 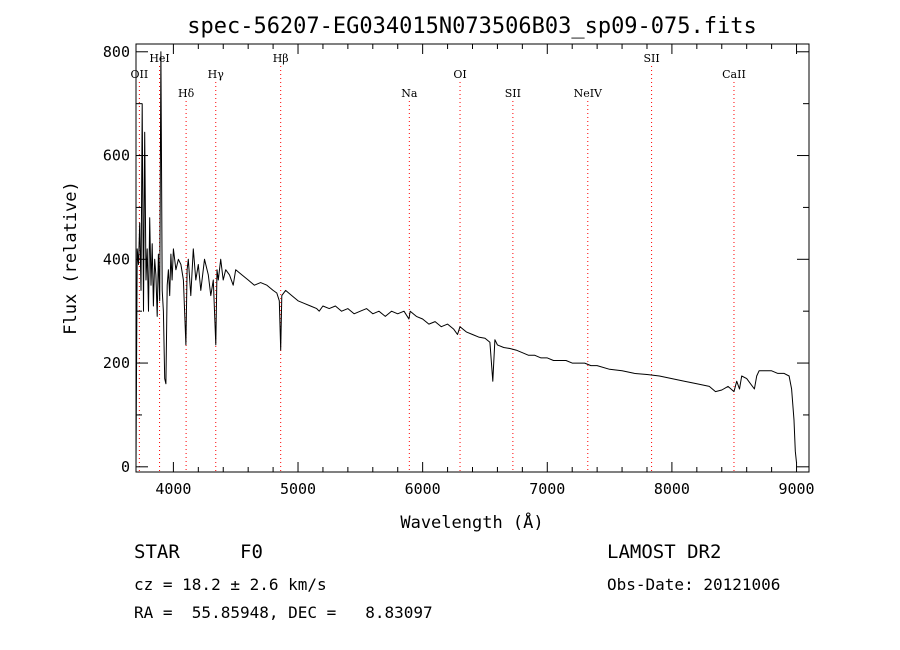 What do you see at coordinates (734, 74) in the screenshot?
I see `line-marker-label: CaII` at bounding box center [734, 74].